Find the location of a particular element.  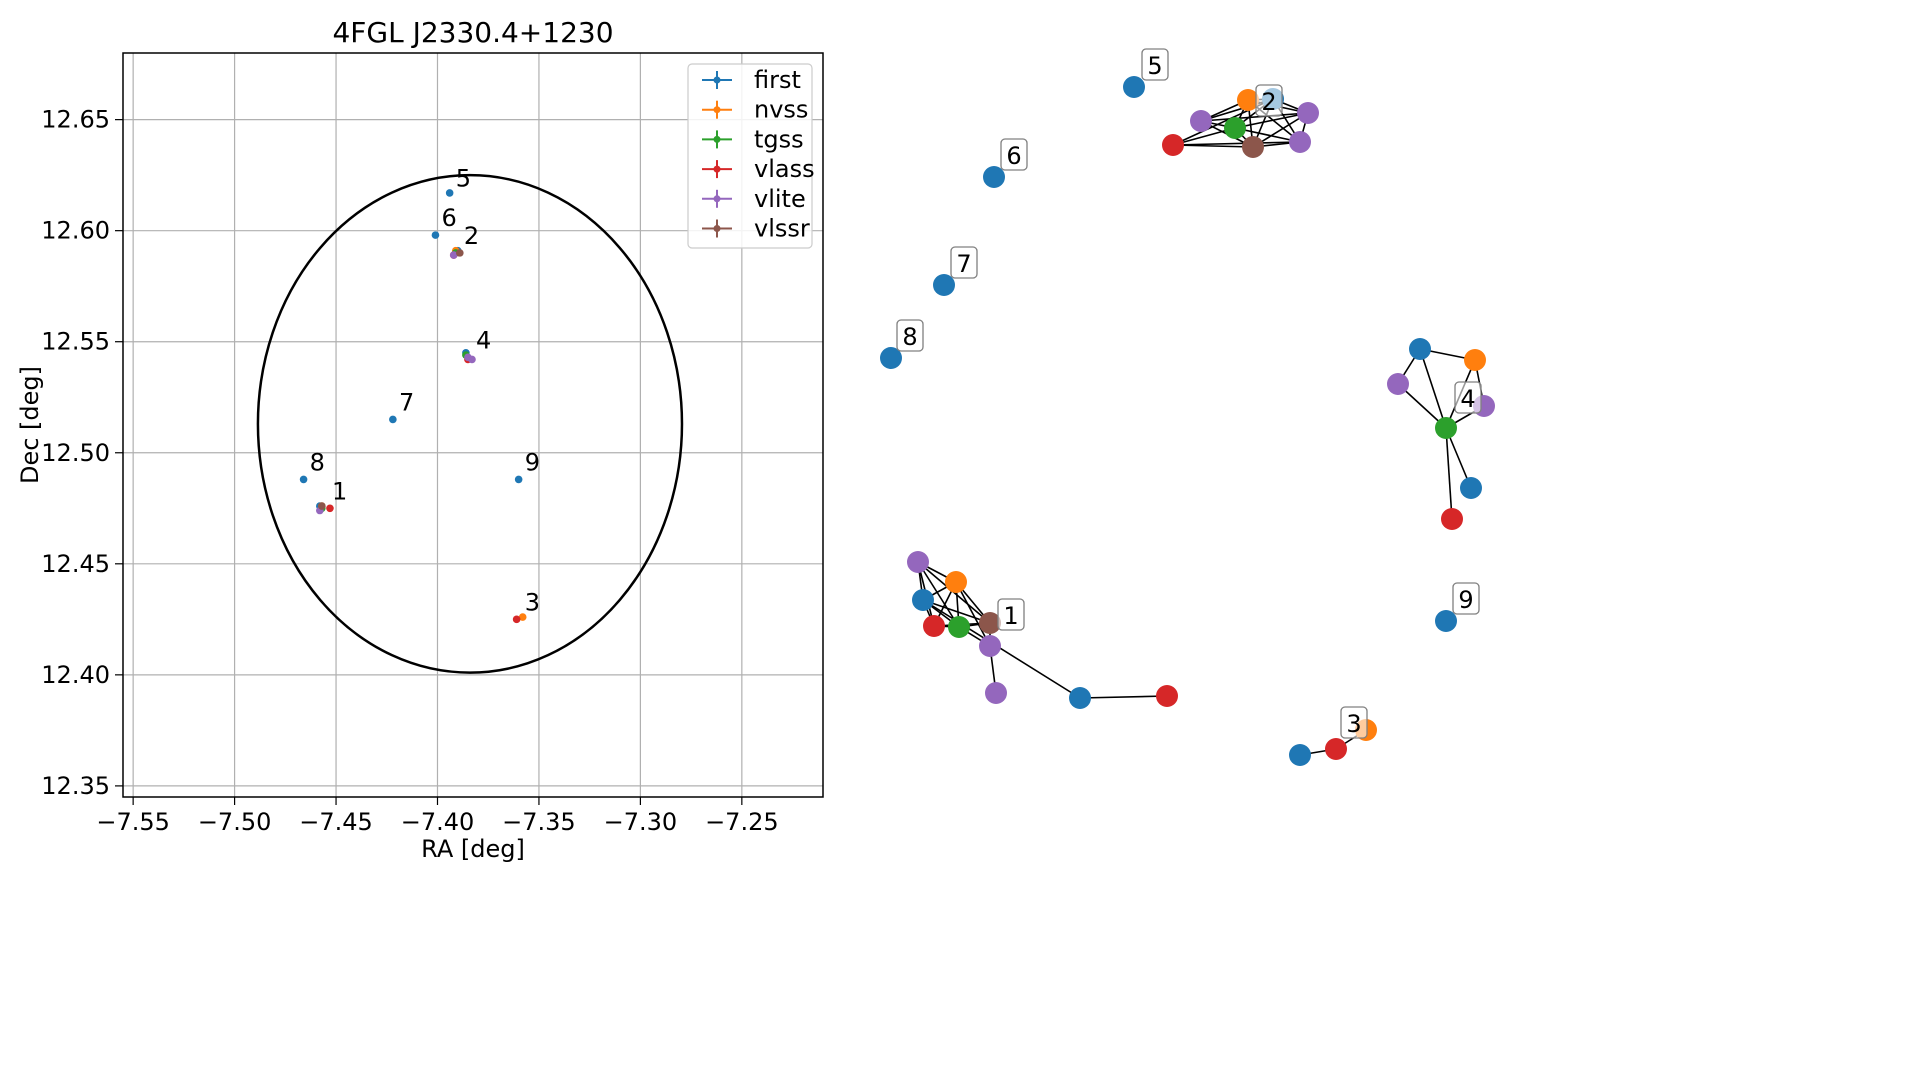

point-annotation: 3 is located at coordinates (532, 602).